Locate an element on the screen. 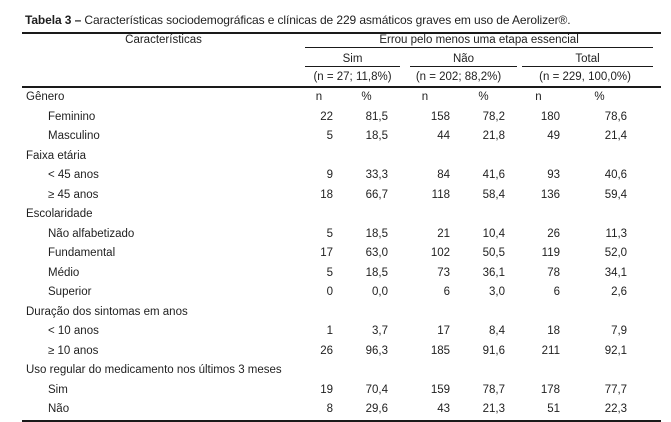  row-label: ≥ 45 anos is located at coordinates (73, 194).